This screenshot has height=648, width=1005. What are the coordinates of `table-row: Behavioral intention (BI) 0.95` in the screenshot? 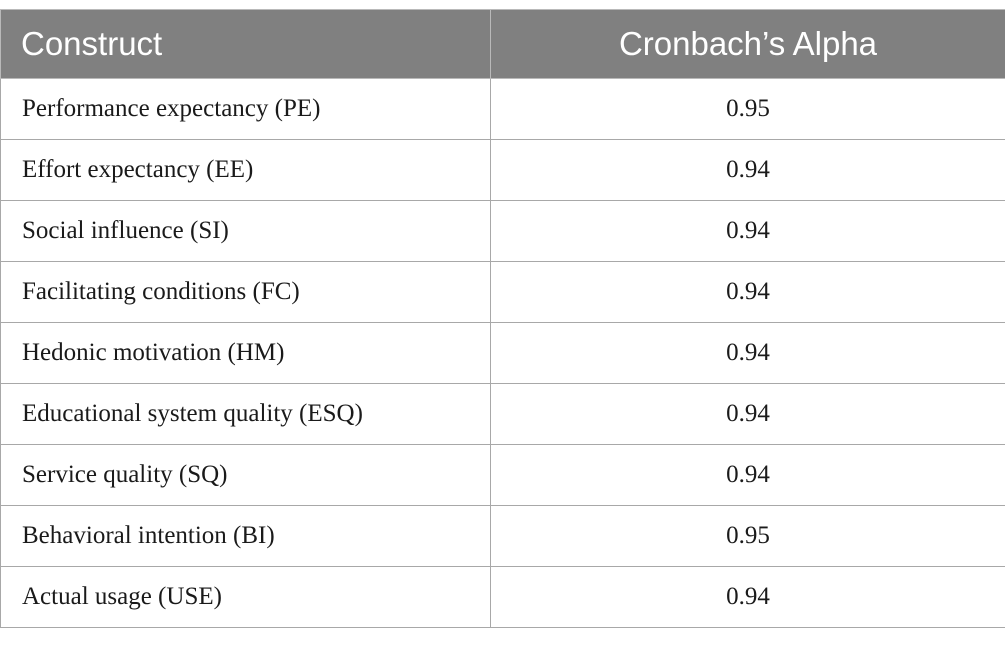 It's located at (502, 536).